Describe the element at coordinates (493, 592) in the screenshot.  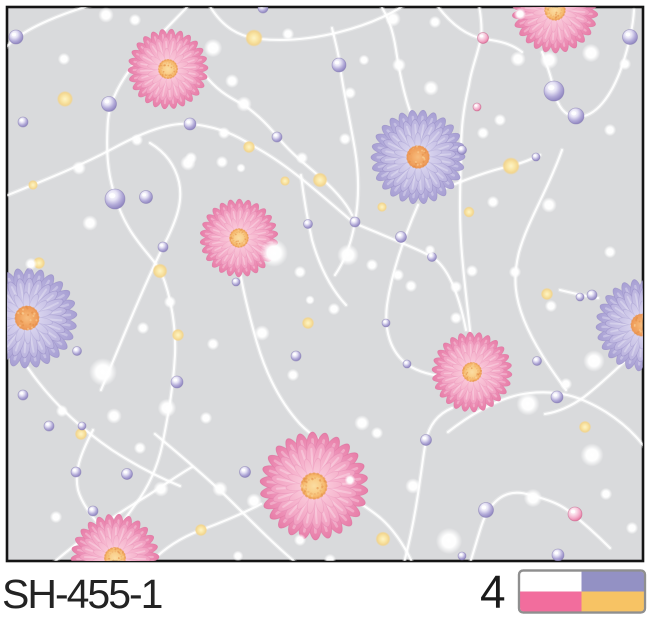
I see `svg-text: 4` at that location.